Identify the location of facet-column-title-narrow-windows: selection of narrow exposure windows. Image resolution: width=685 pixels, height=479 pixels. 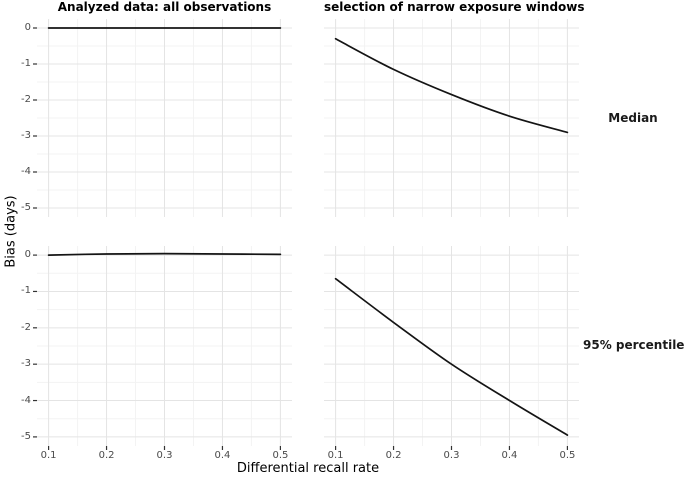
(454, 7).